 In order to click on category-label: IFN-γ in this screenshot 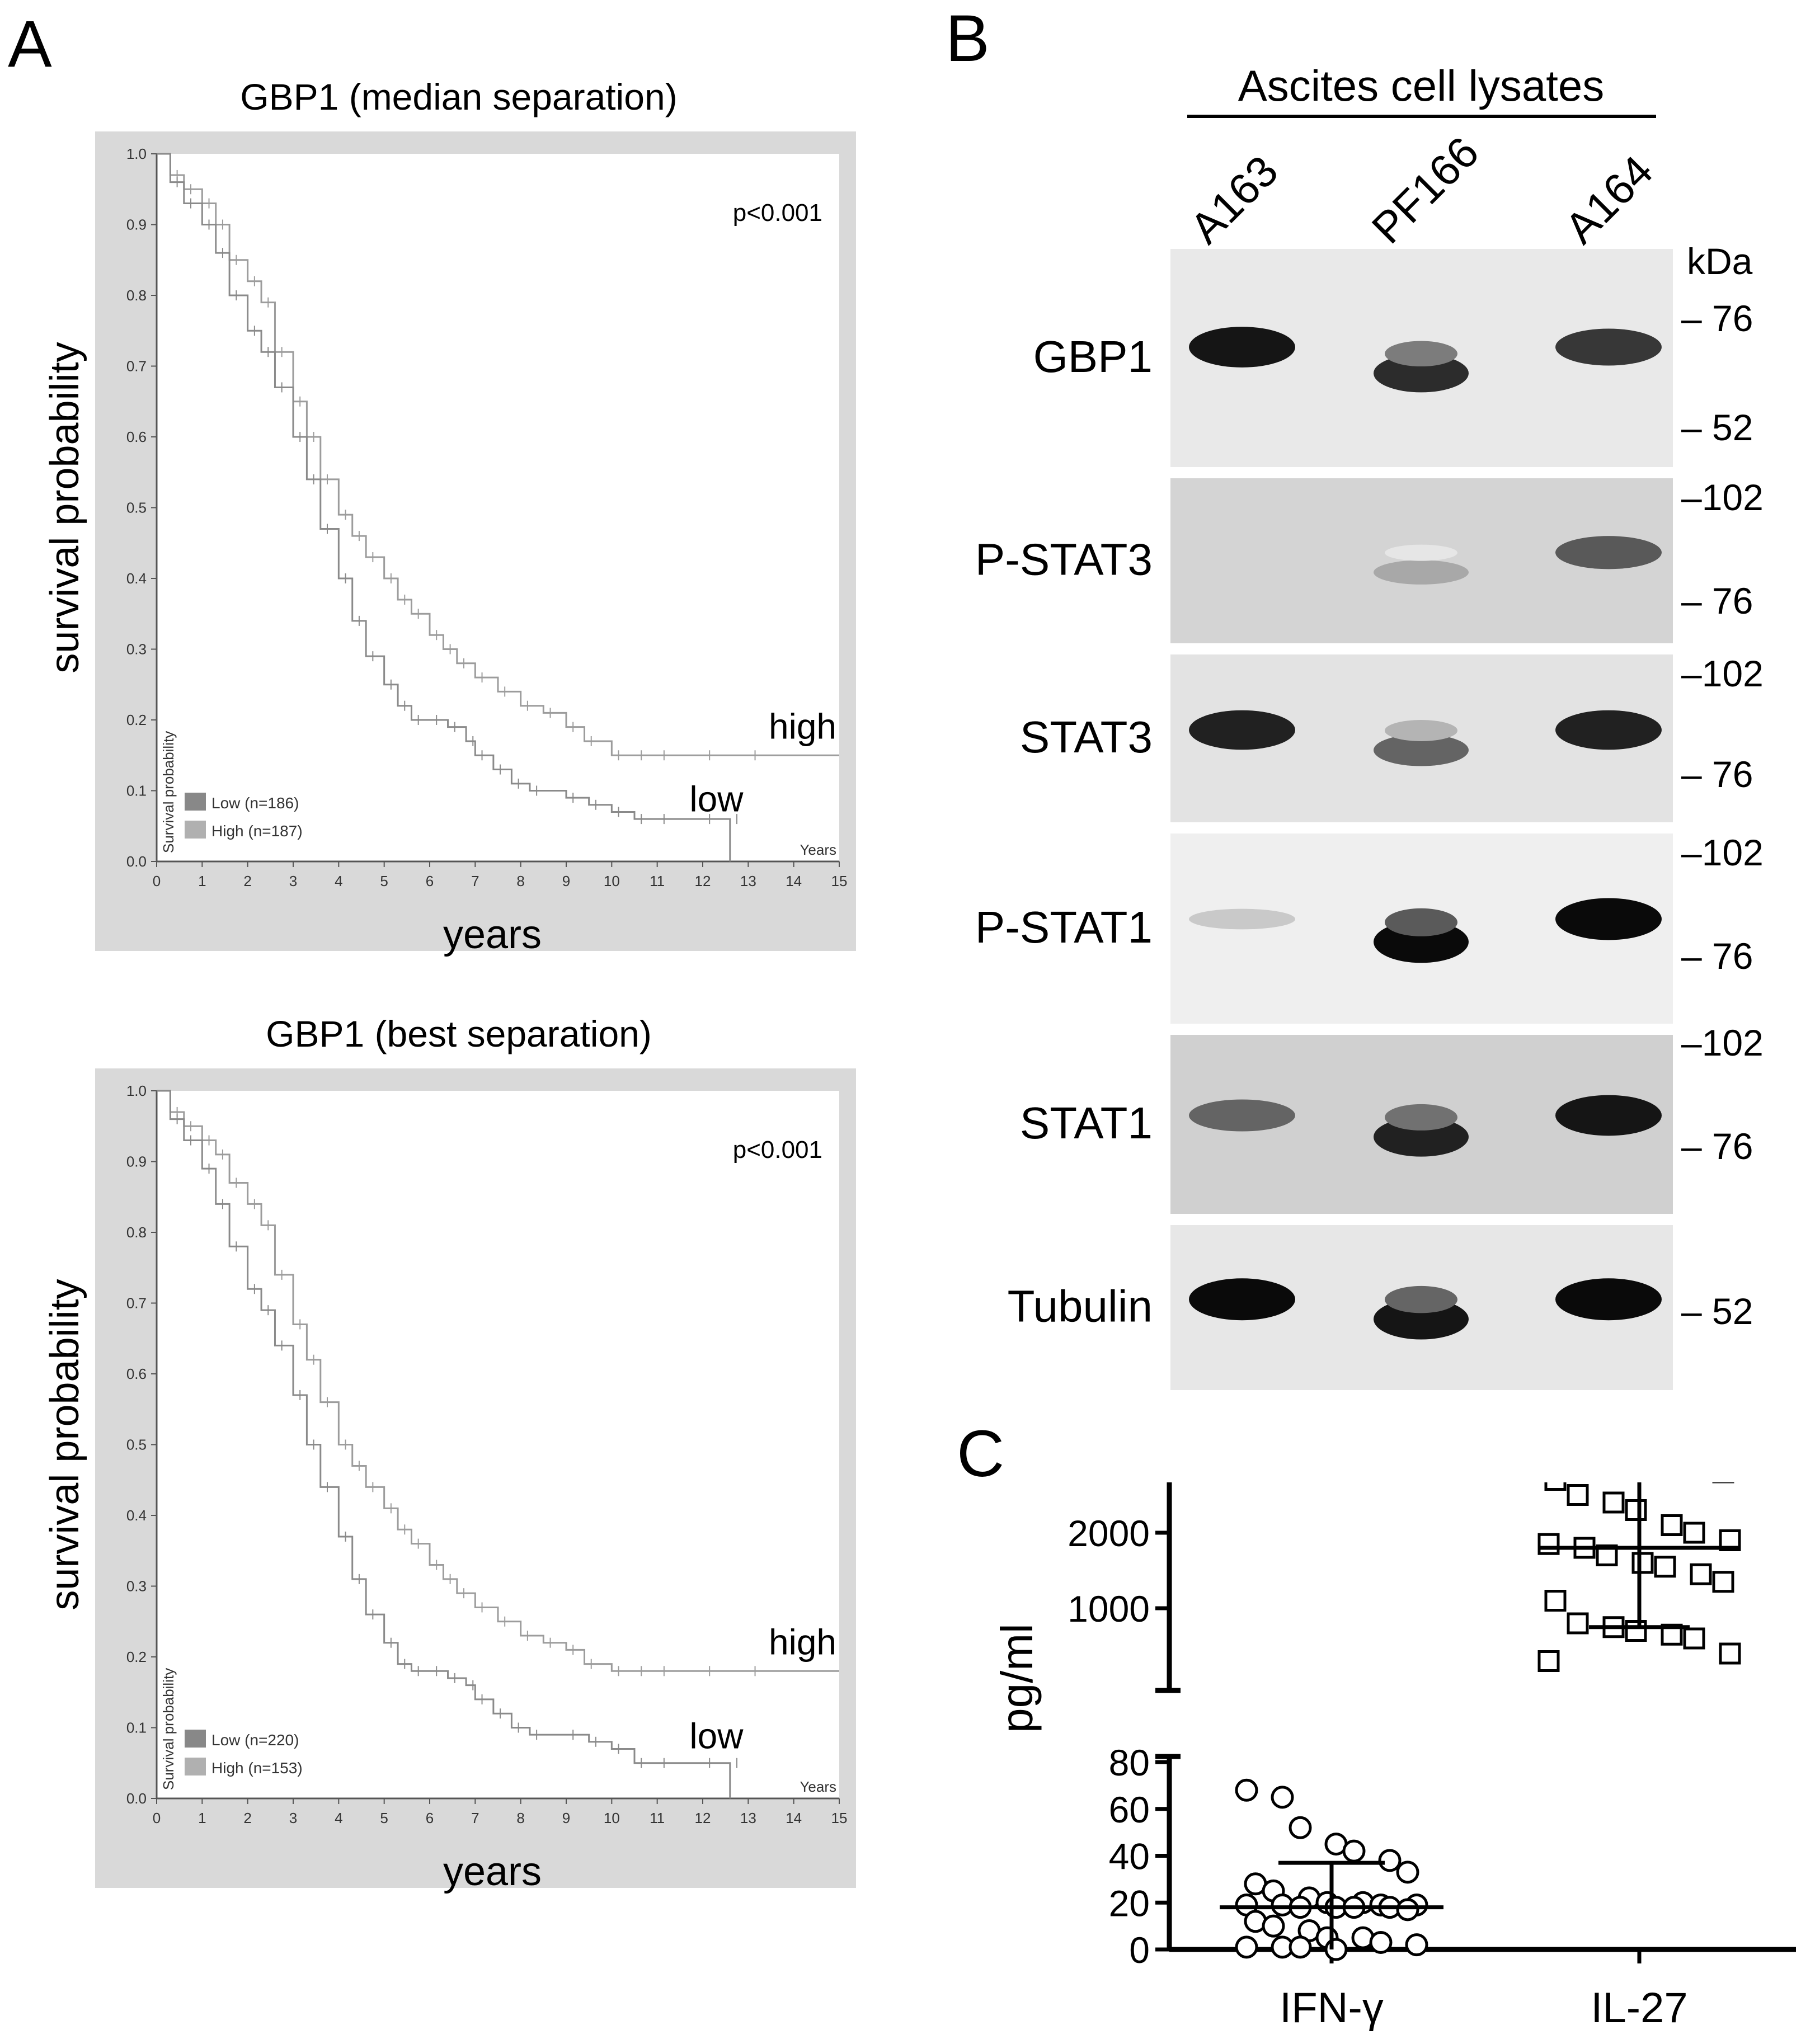, I will do `click(1332, 2008)`.